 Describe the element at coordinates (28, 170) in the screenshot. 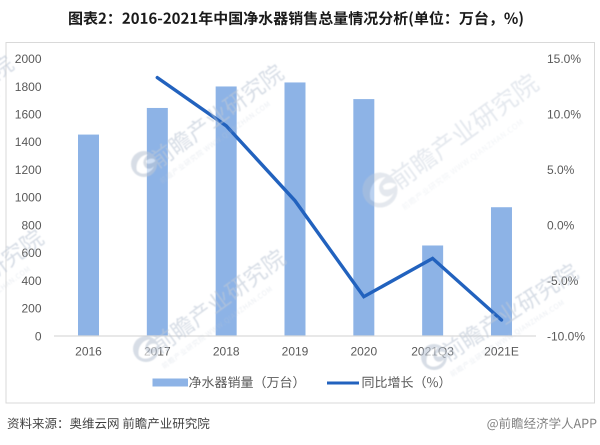

I see `svg-text: 1200` at that location.